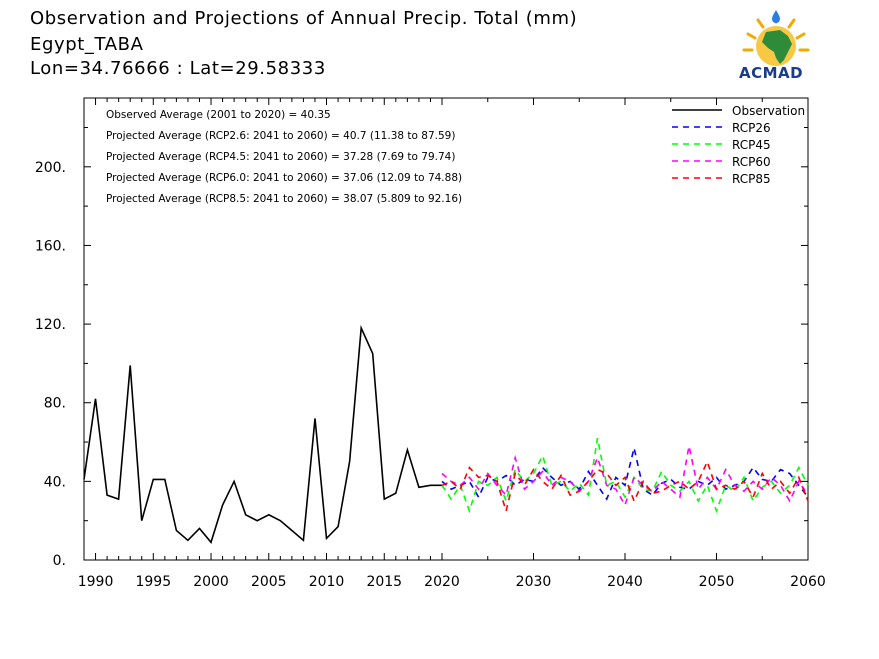  Describe the element at coordinates (55, 404) in the screenshot. I see `y-tick-label: 80.` at that location.